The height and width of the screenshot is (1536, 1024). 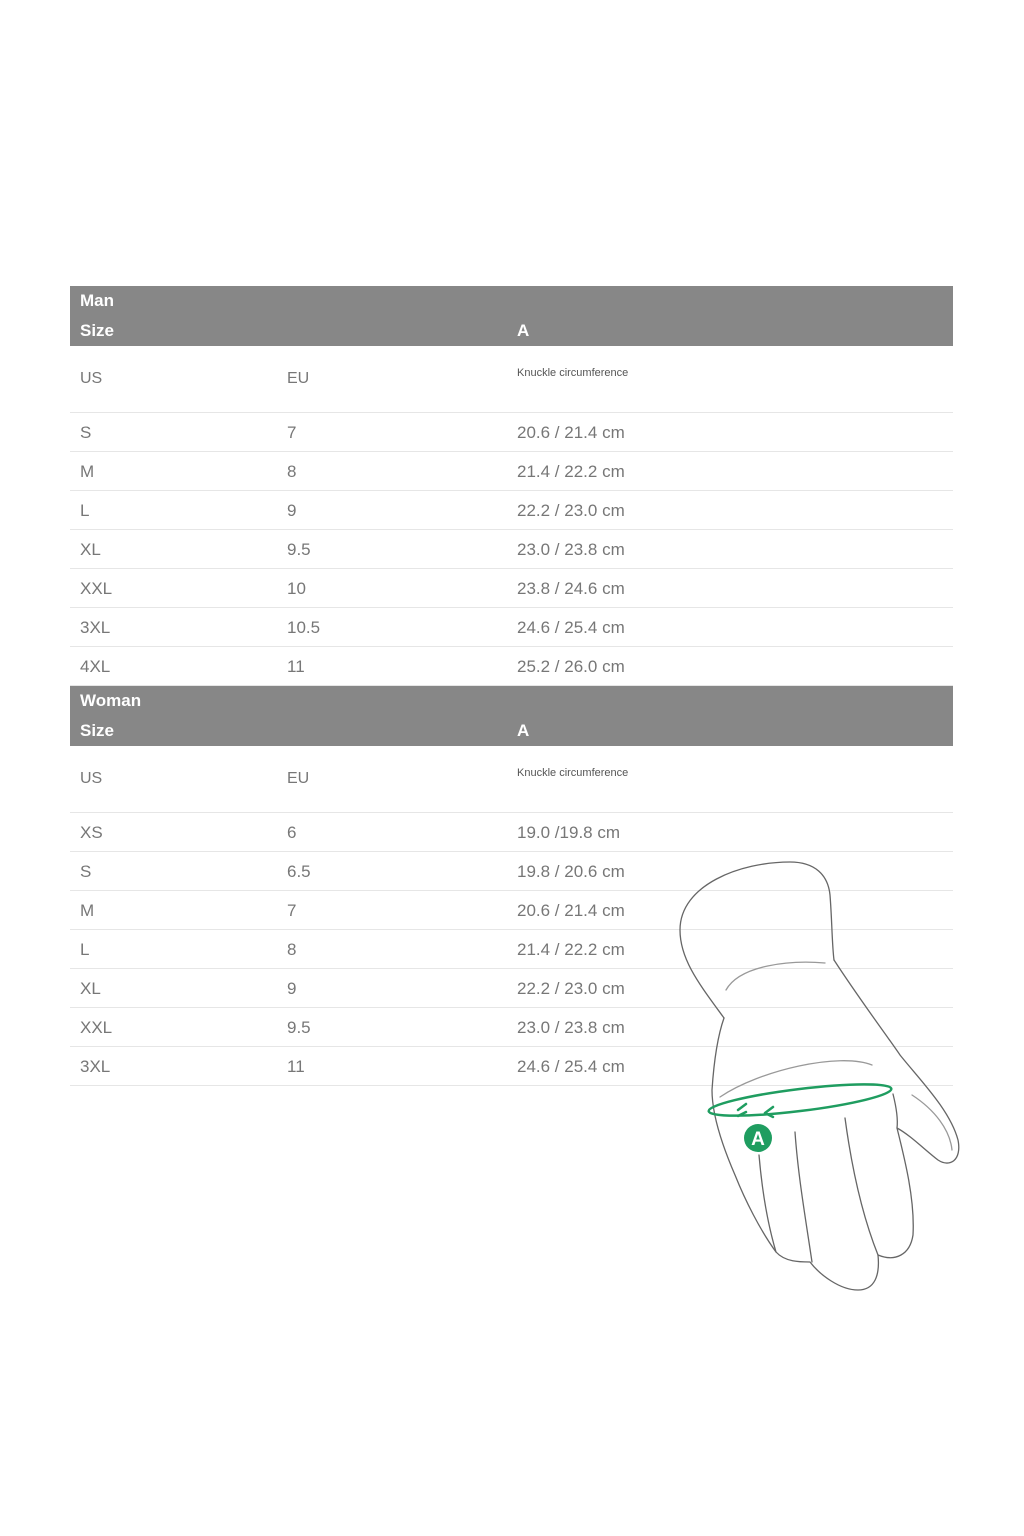 I want to click on cell-circumference: 23.8 / 24.6 cm, so click(x=571, y=588).